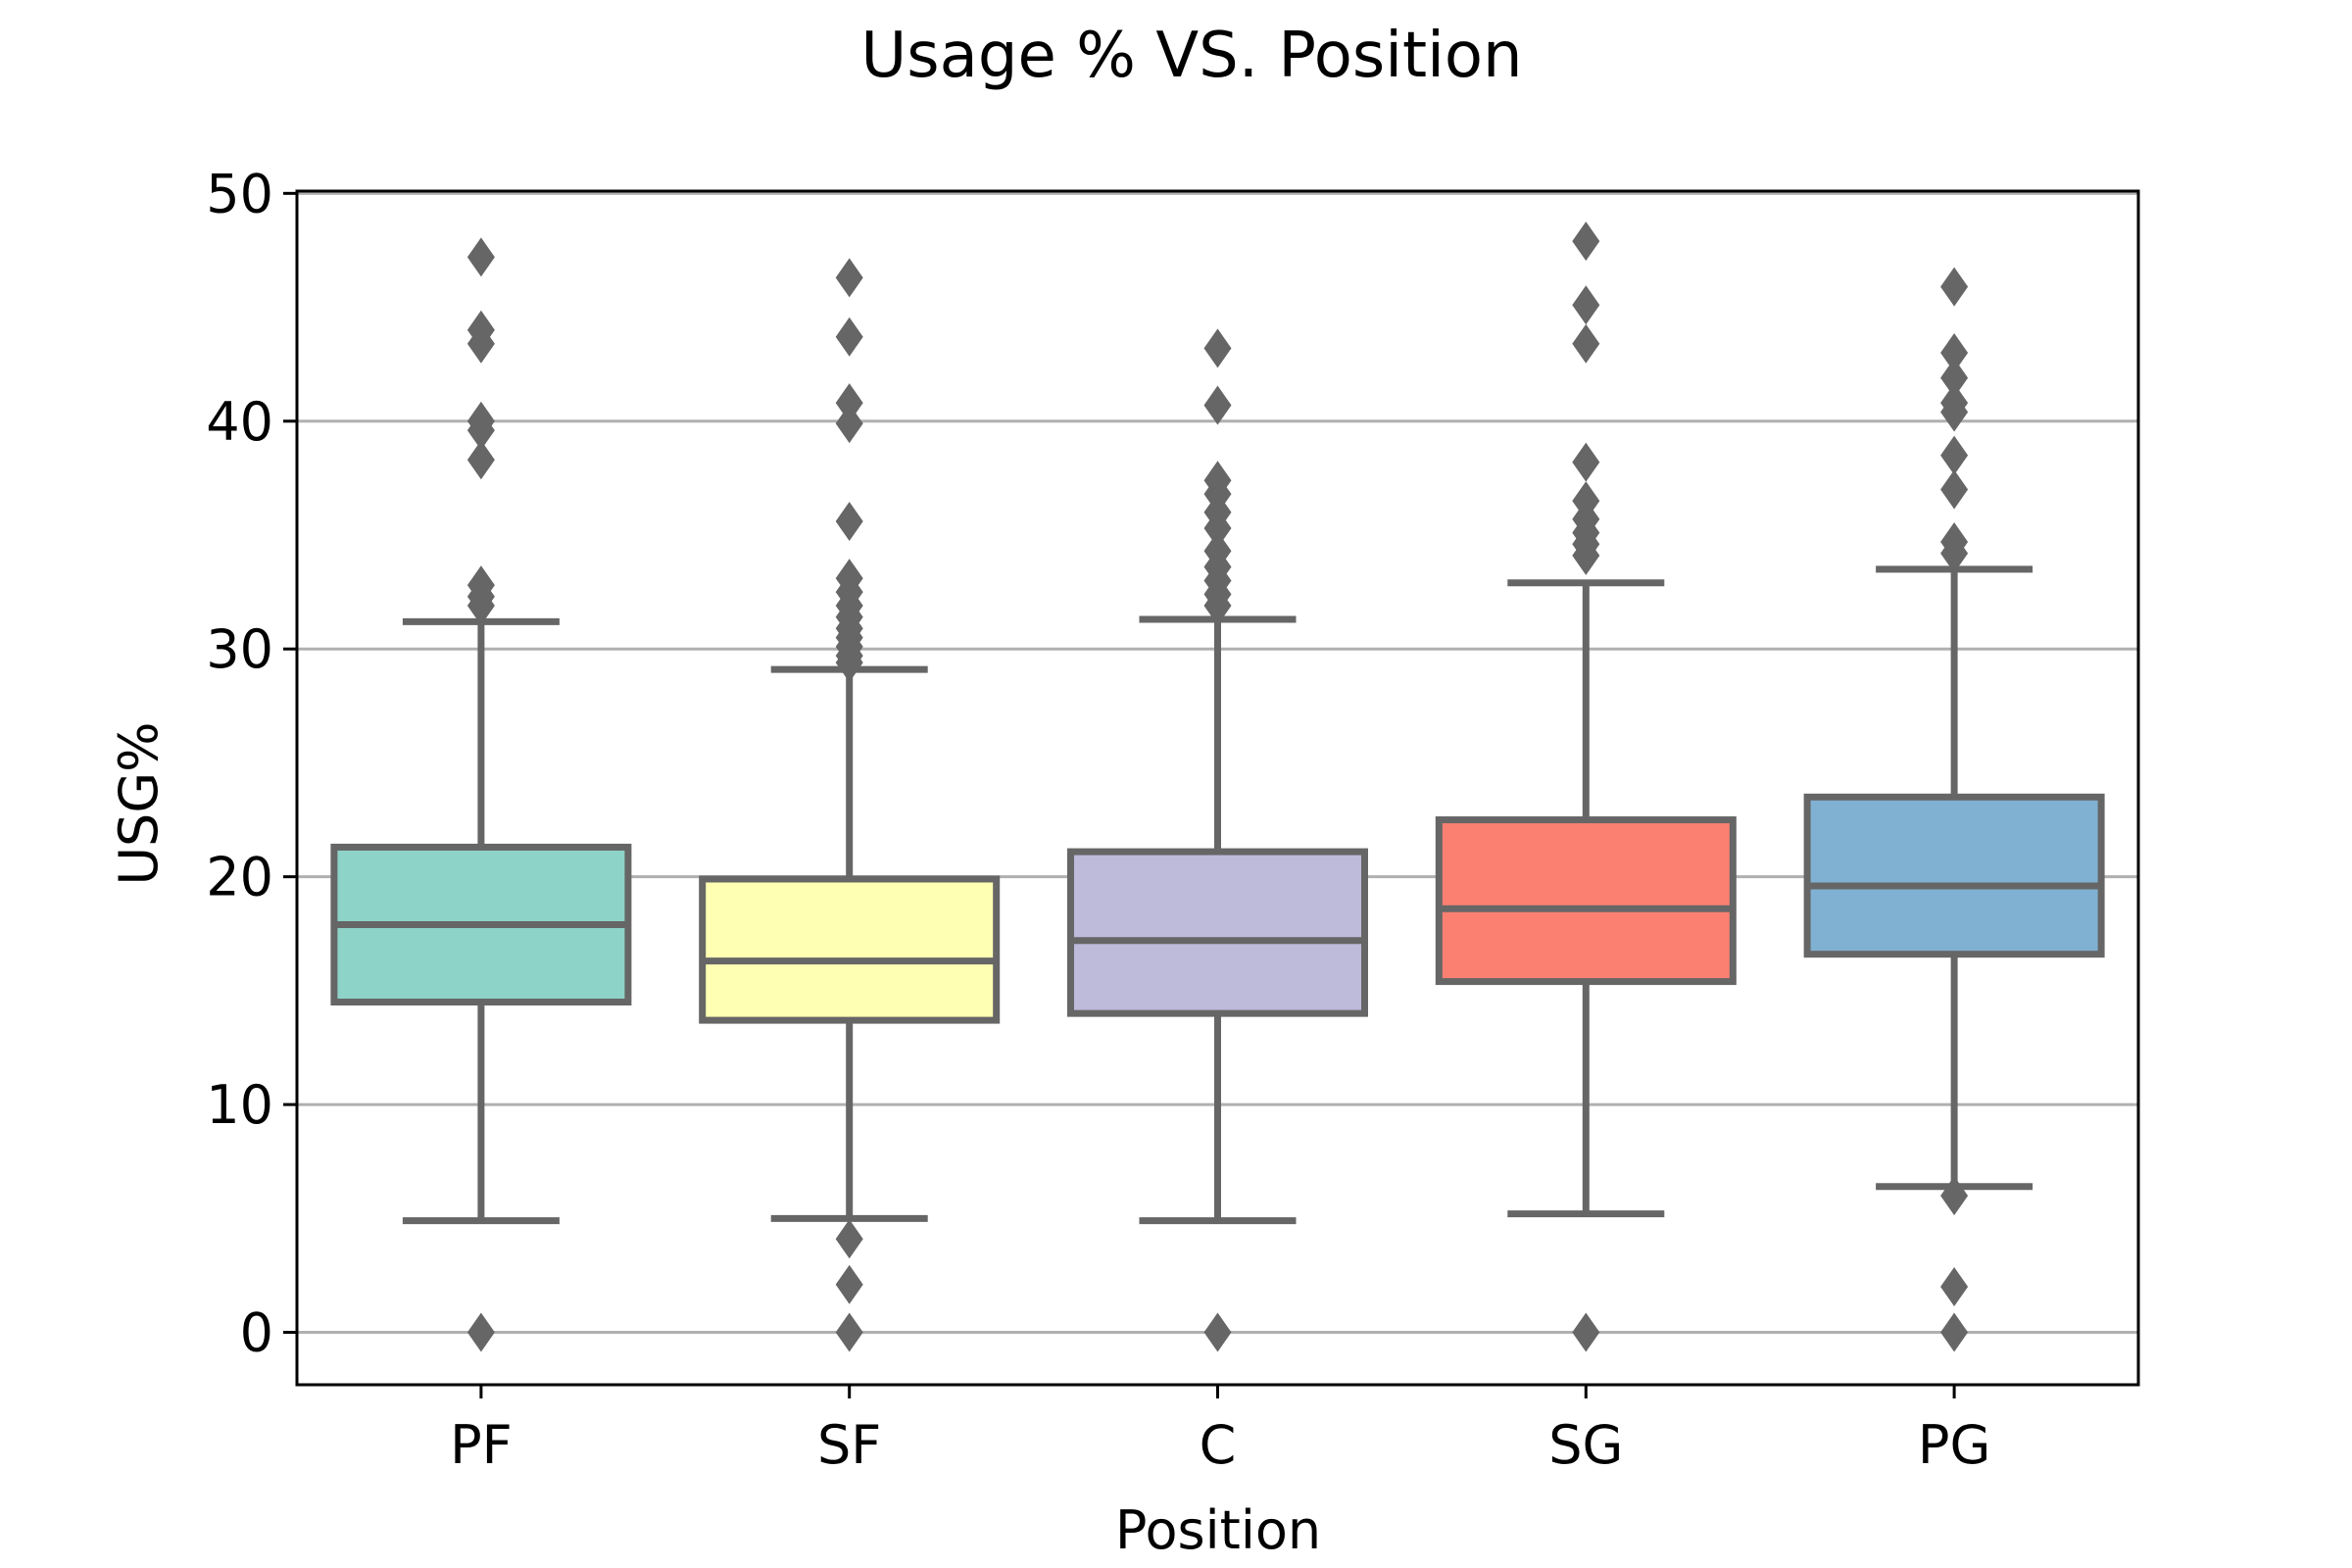  I want to click on x-axis: PF SF C SG PG, so click(1220, 1430).